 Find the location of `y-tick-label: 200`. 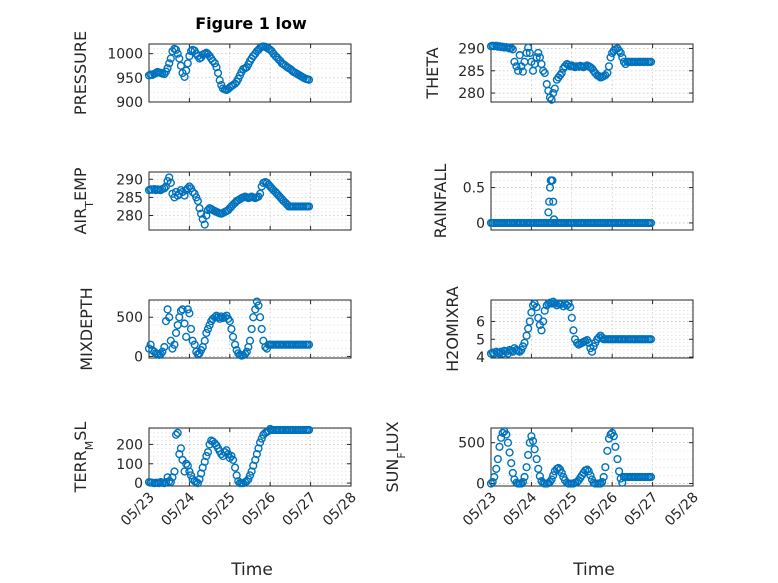

y-tick-label: 200 is located at coordinates (129, 445).